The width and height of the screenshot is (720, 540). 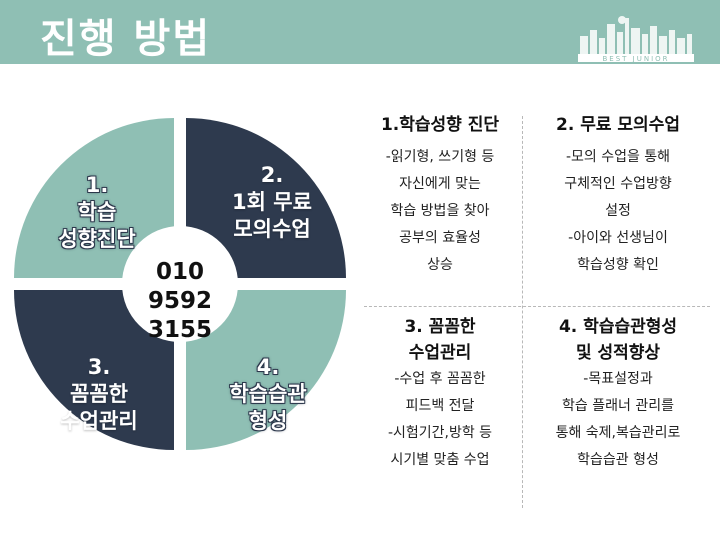 What do you see at coordinates (440, 184) in the screenshot?
I see `card-line: 자신에게 맞는` at bounding box center [440, 184].